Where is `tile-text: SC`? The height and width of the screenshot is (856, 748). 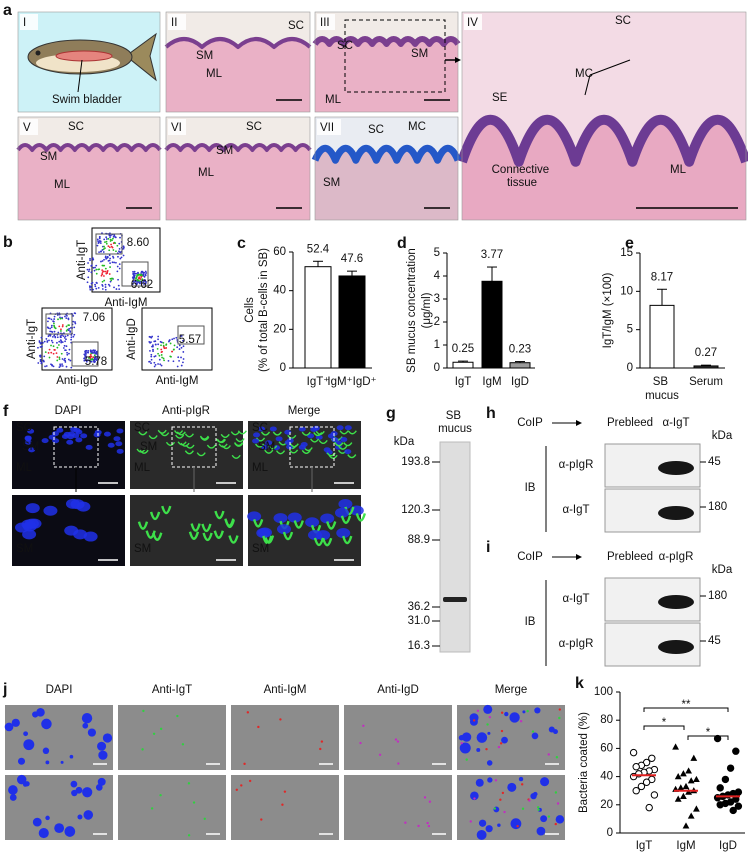 tile-text: SC is located at coordinates (623, 21).